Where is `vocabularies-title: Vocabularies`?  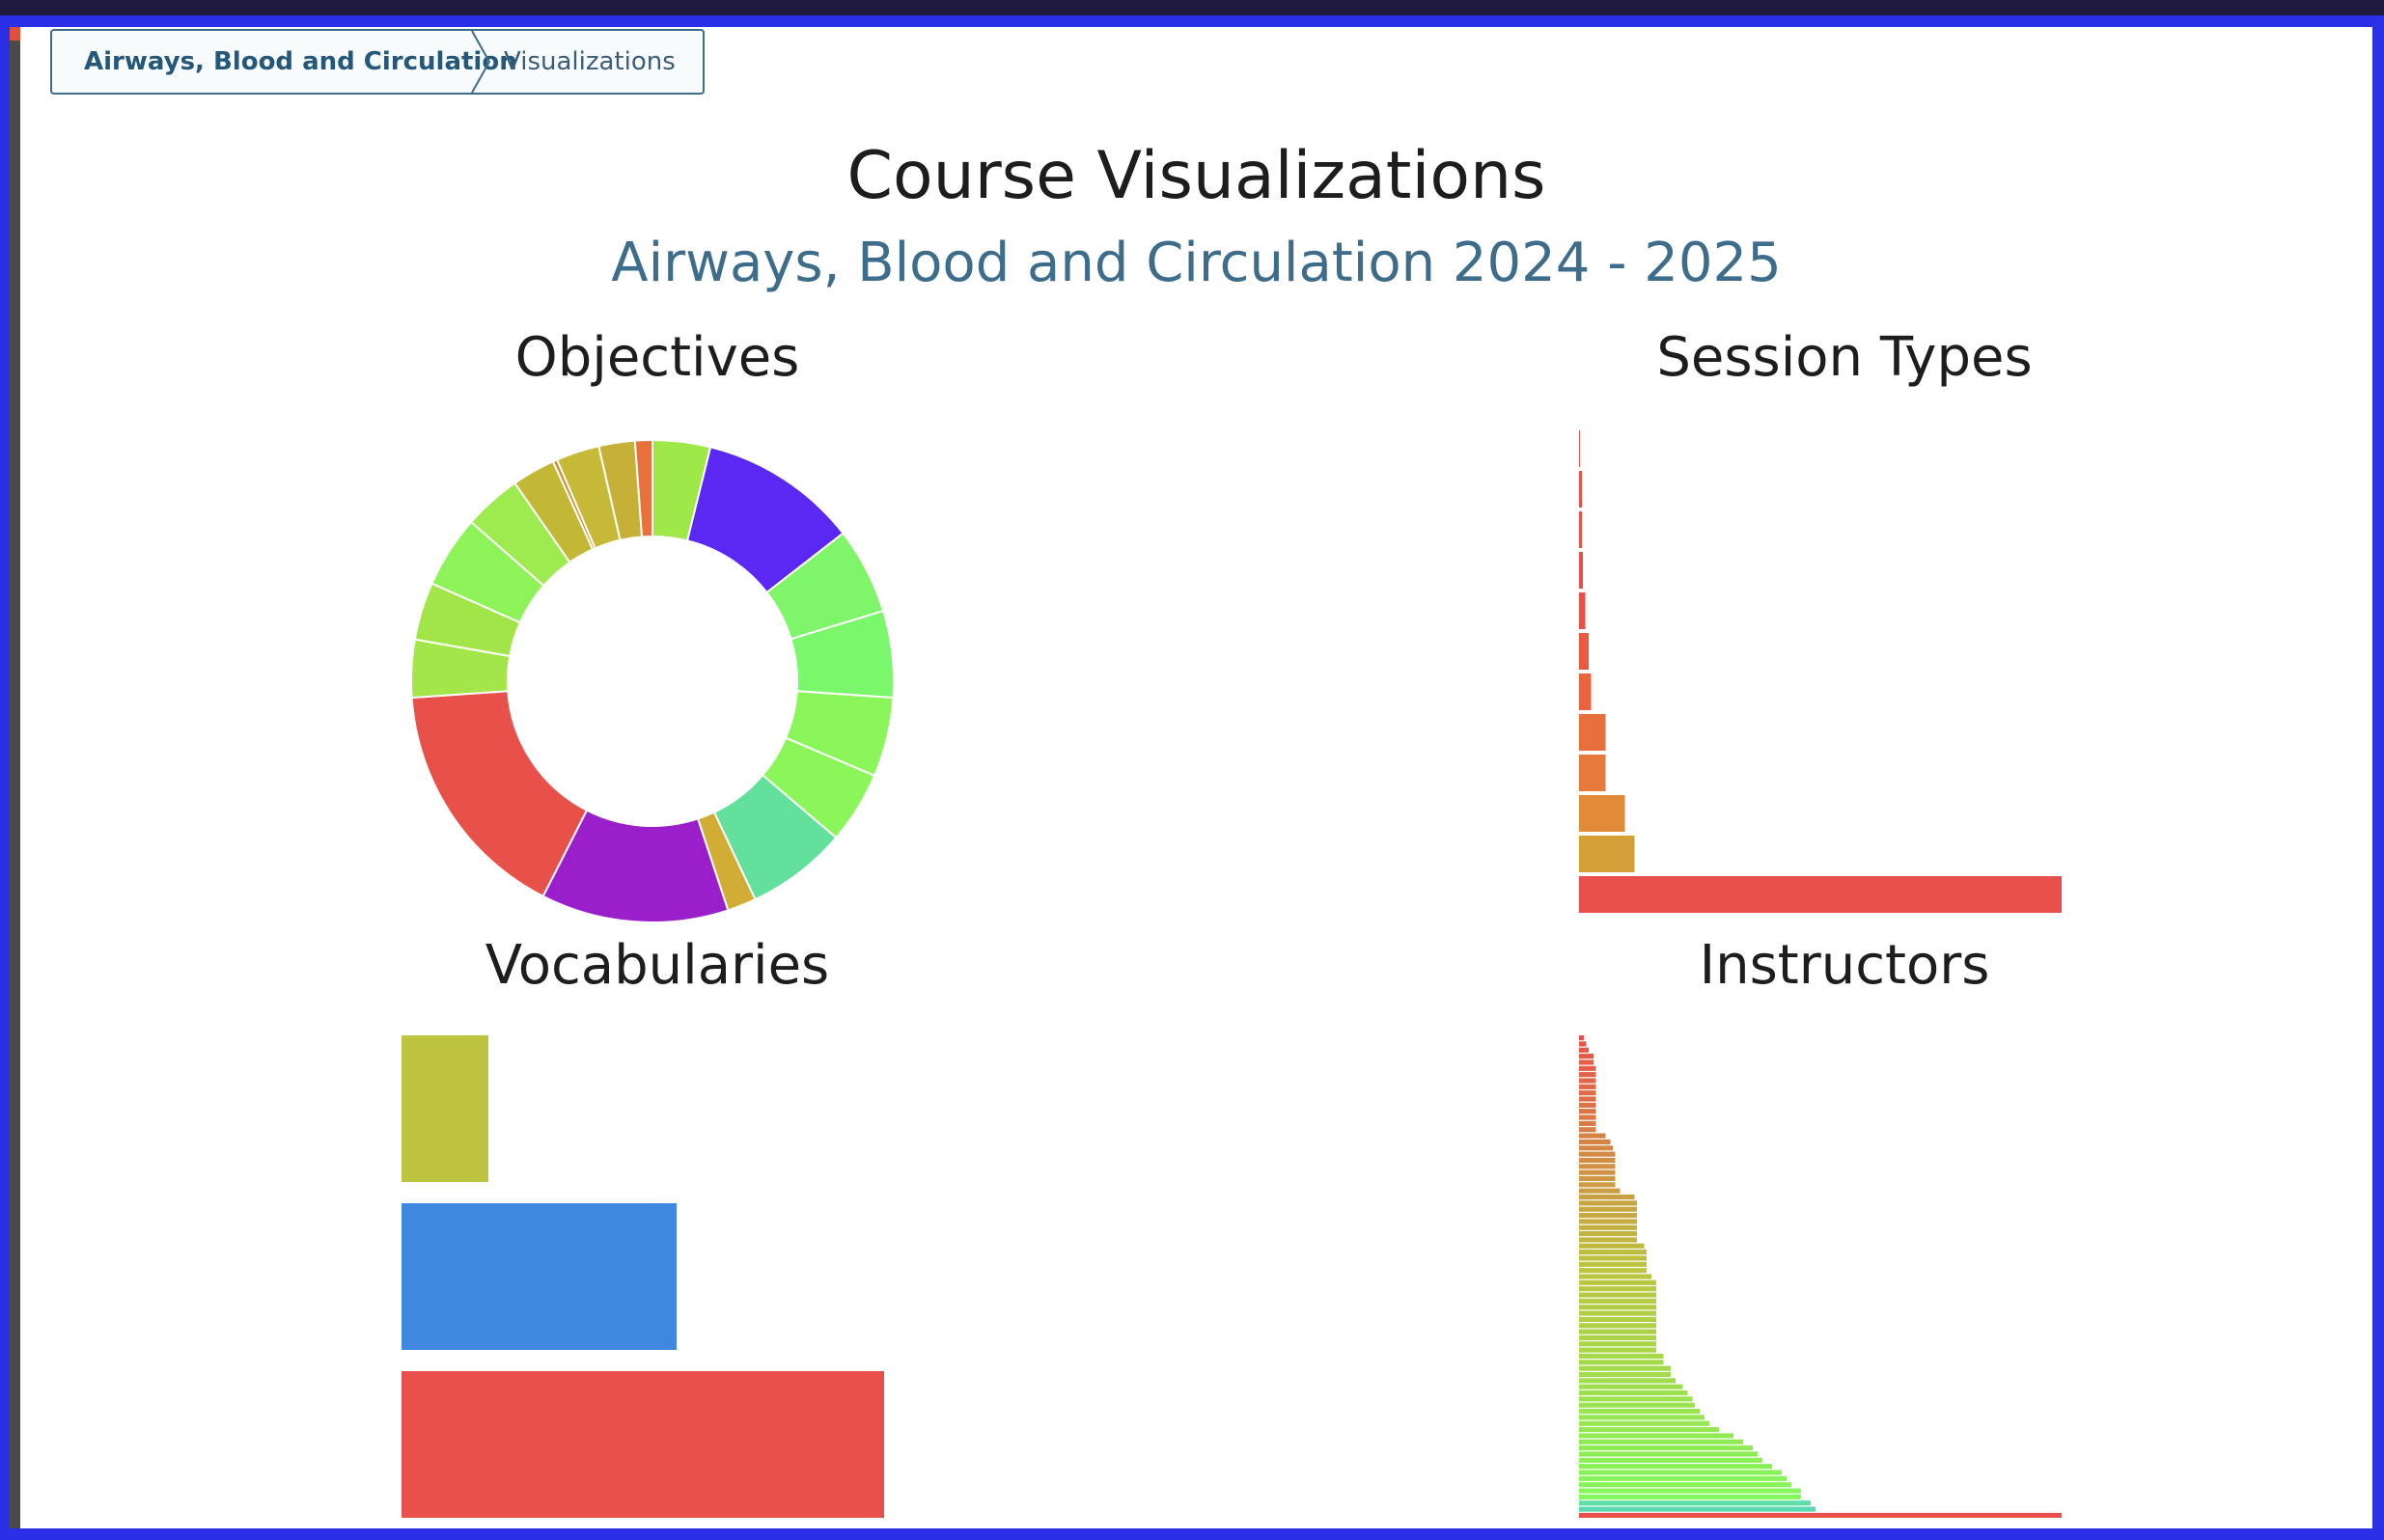
vocabularies-title: Vocabularies is located at coordinates (657, 965).